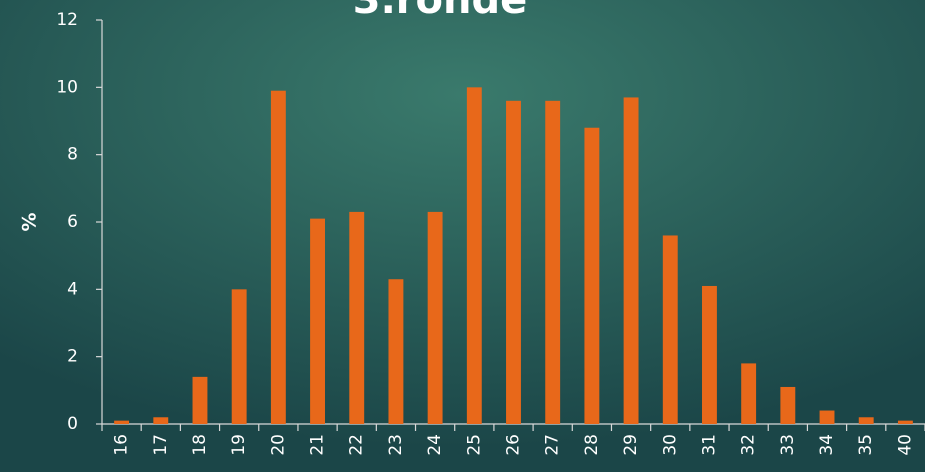 This screenshot has height=472, width=925. Describe the element at coordinates (72, 424) in the screenshot. I see `y-tick-label: 0` at that location.